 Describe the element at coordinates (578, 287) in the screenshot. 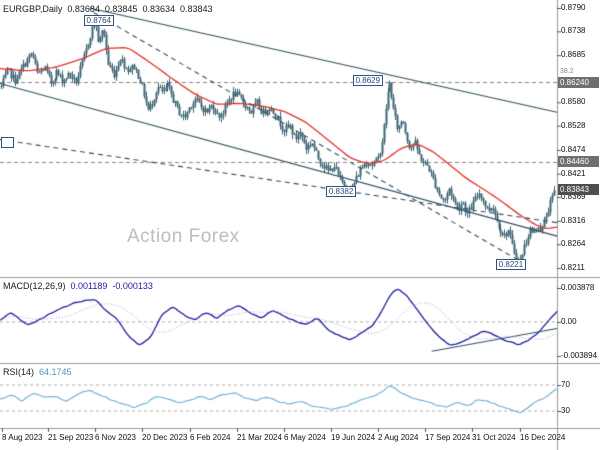

I see `macd-axis-tick: 0.003878` at that location.